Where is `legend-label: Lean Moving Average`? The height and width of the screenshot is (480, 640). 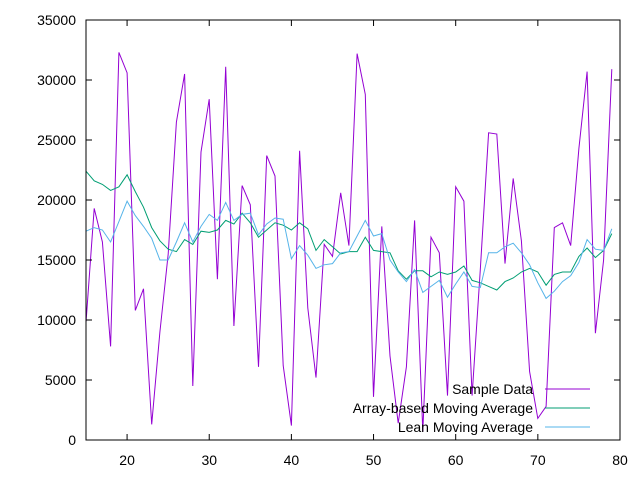 legend-label: Lean Moving Average is located at coordinates (465, 427).